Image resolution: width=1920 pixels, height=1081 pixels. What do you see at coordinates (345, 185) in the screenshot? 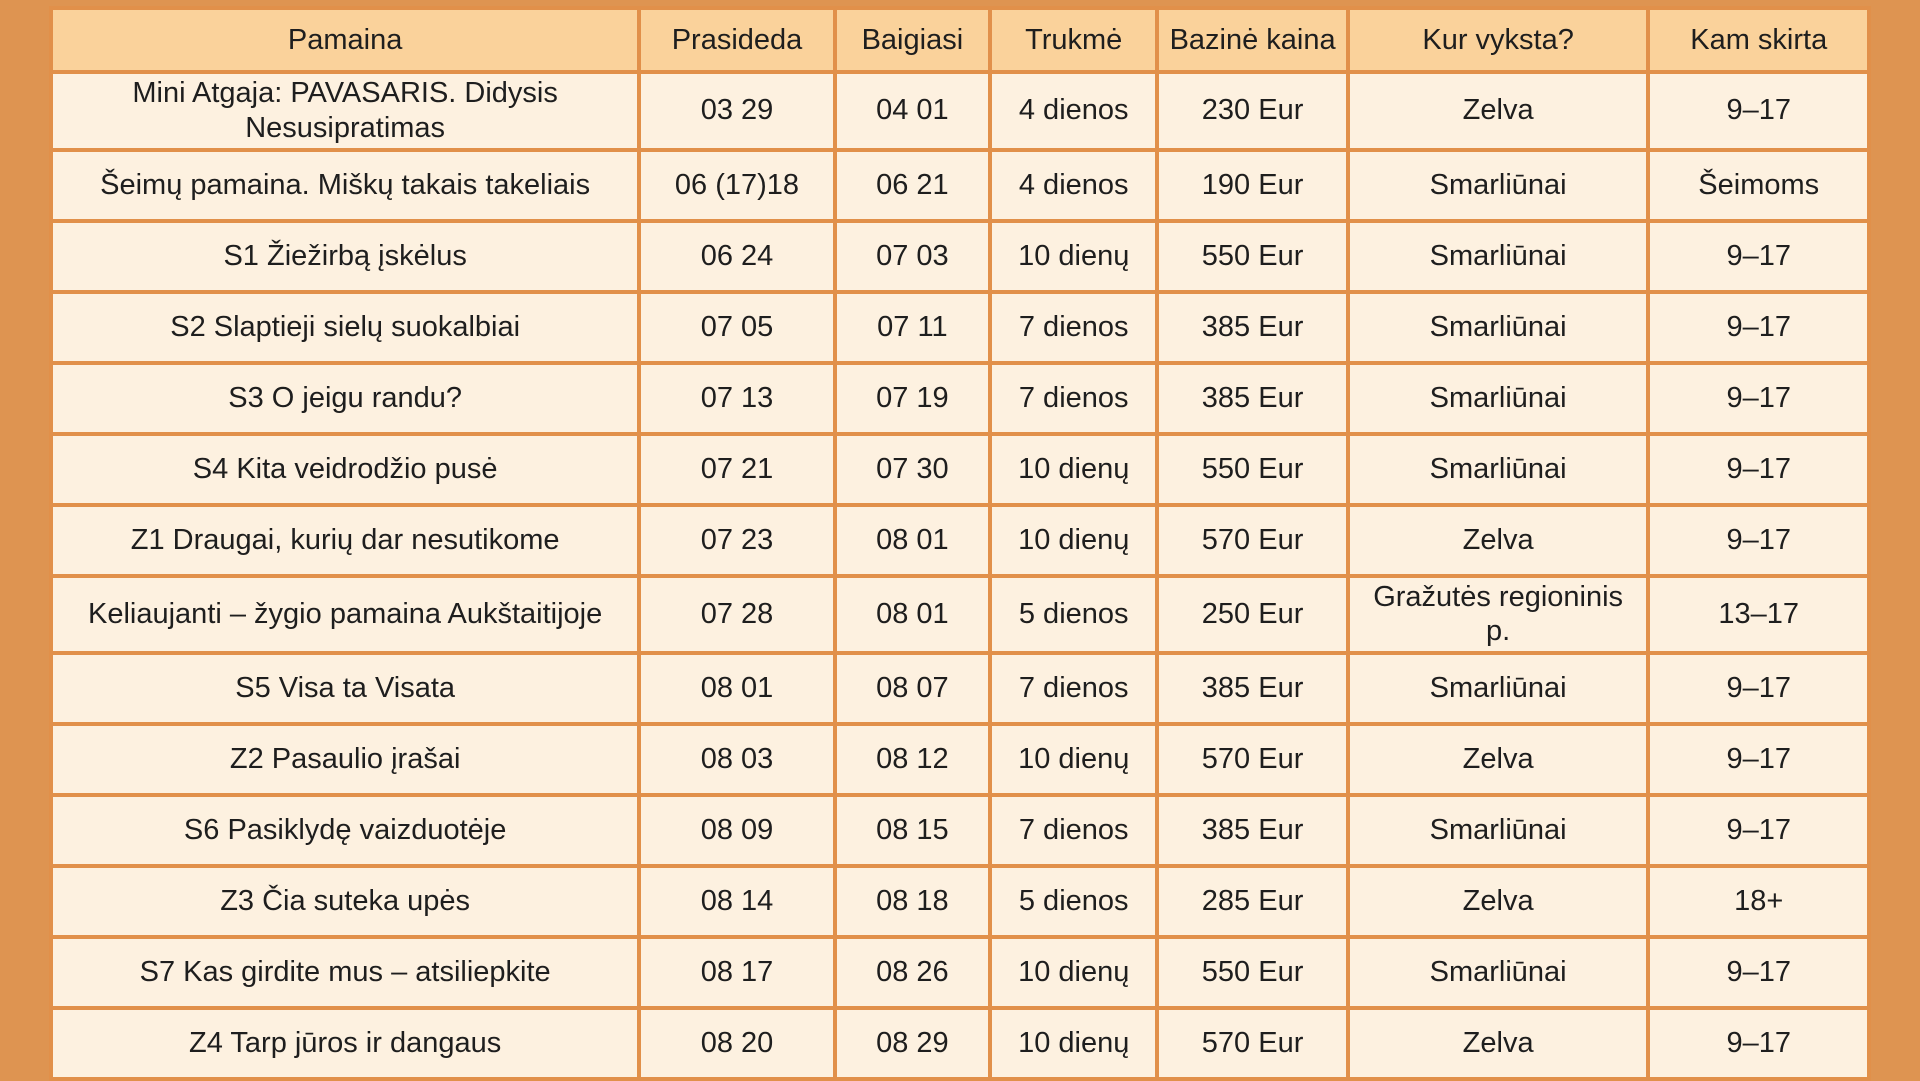
I see `pamaina-cell: Šeimų pamaina. Miškų takais takeliais` at bounding box center [345, 185].